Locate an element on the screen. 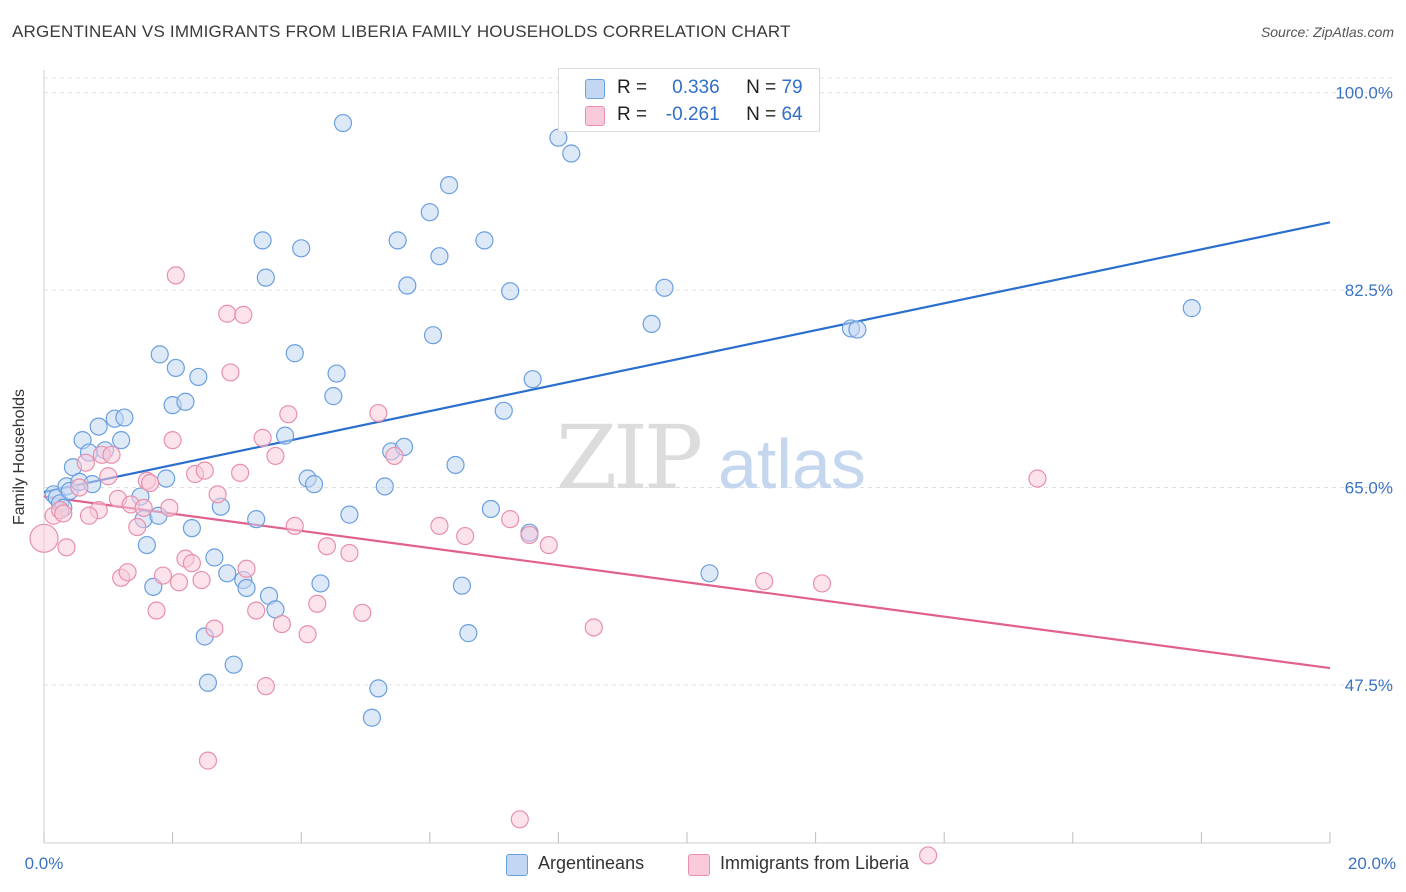 The width and height of the screenshot is (1406, 892). watermark: ZIP atlas is located at coordinates (711, 457).